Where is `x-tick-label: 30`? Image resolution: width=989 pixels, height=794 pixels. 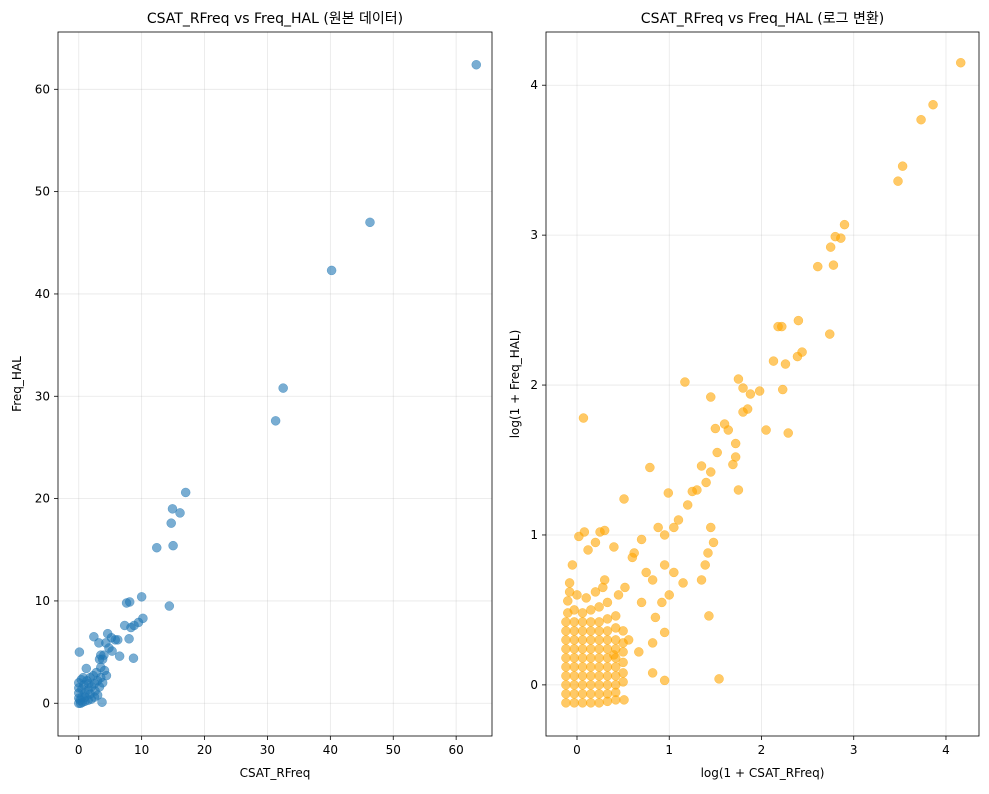
x-tick-label: 30 is located at coordinates (267, 750).